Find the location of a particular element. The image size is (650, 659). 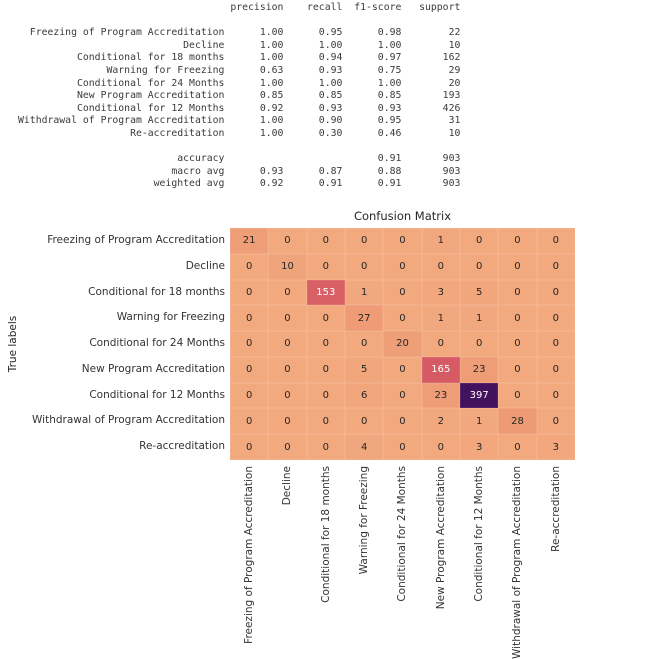

x-tick-label: New Program Accreditation is located at coordinates (441, 562).